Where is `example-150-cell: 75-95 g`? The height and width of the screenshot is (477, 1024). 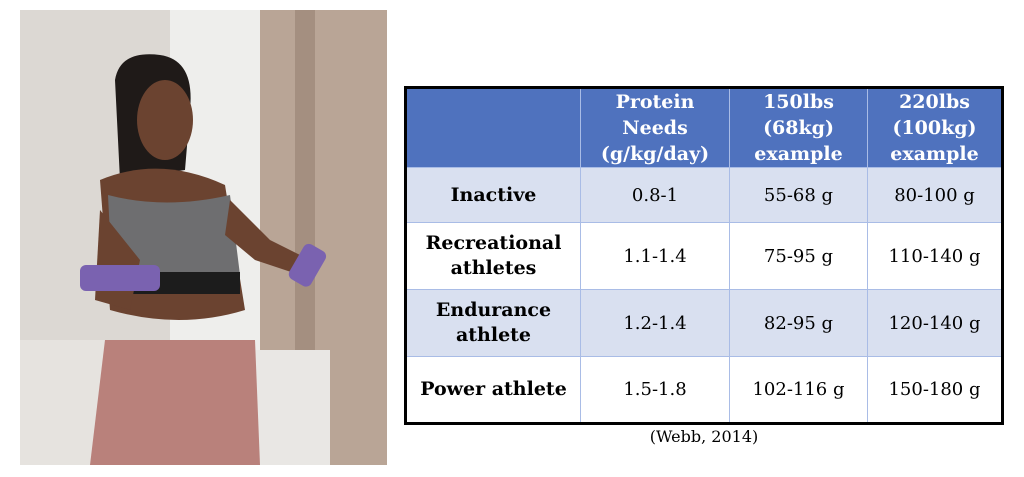
example-150-cell: 75-95 g is located at coordinates (798, 256).